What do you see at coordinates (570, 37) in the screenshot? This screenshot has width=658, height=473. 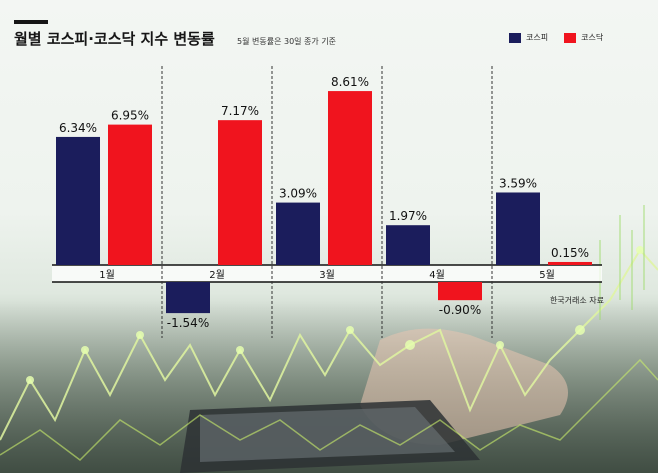 I see `legend-swatch-kosdaq` at bounding box center [570, 37].